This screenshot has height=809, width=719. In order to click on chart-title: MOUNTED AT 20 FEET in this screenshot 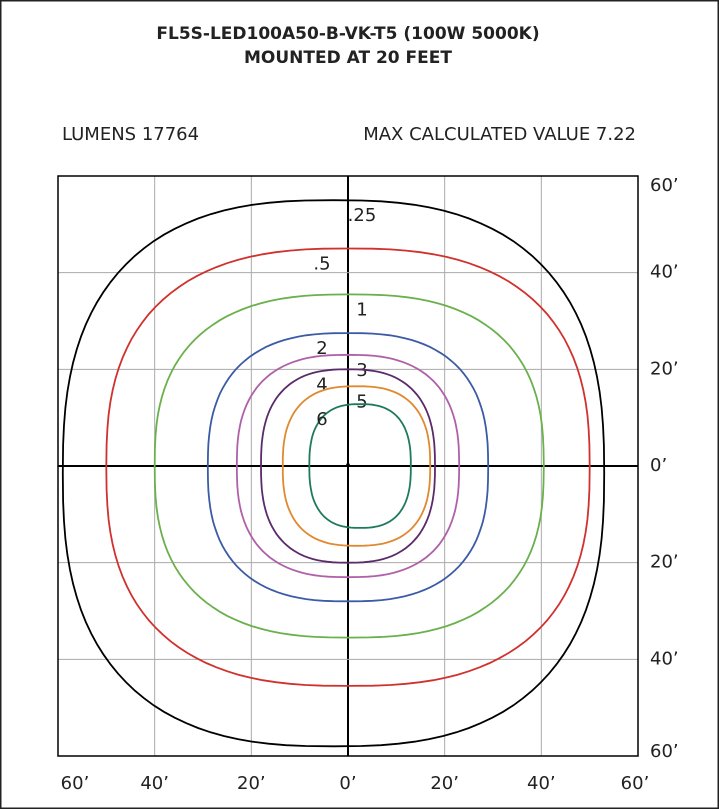, I will do `click(348, 58)`.